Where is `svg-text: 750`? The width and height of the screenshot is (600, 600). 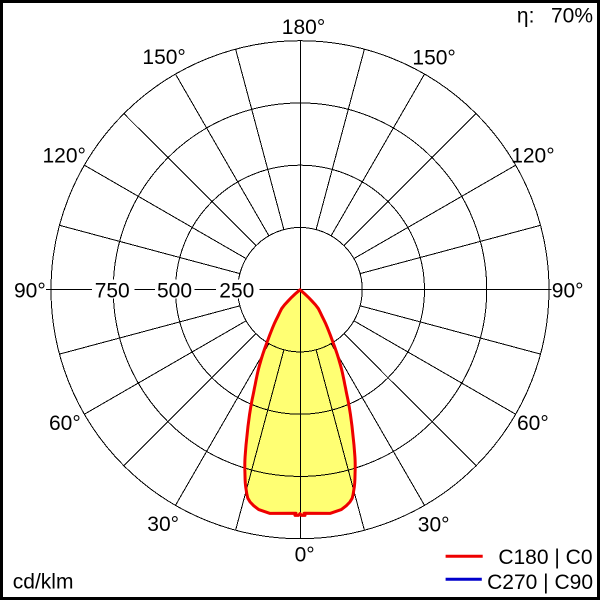
svg-text: 750 is located at coordinates (112, 291).